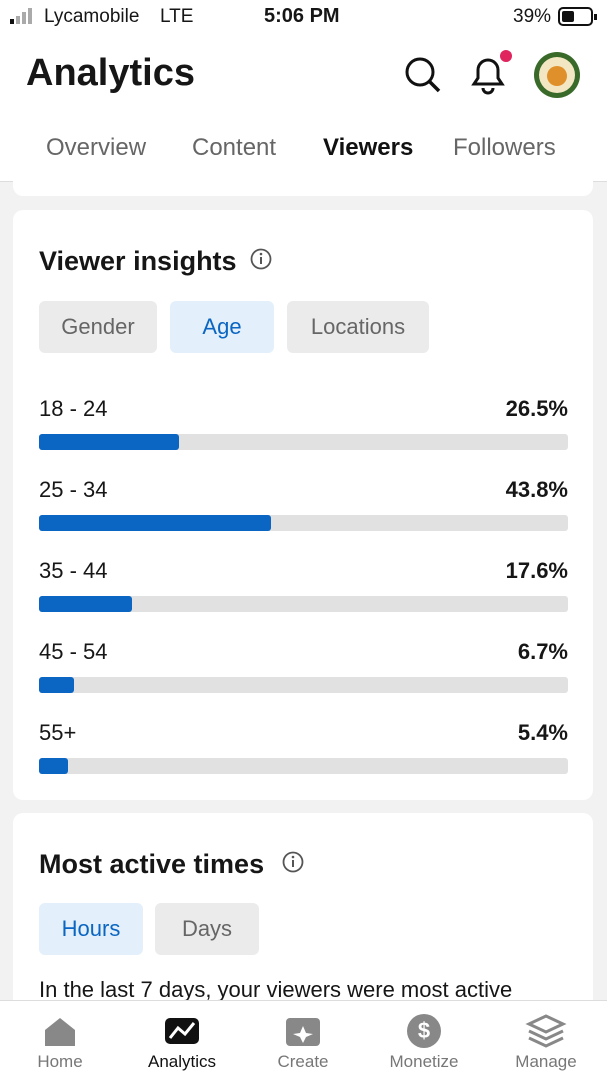 Image resolution: width=607 pixels, height=1080 pixels. Describe the element at coordinates (91, 929) in the screenshot. I see `filter-chip-active: Hours` at that location.